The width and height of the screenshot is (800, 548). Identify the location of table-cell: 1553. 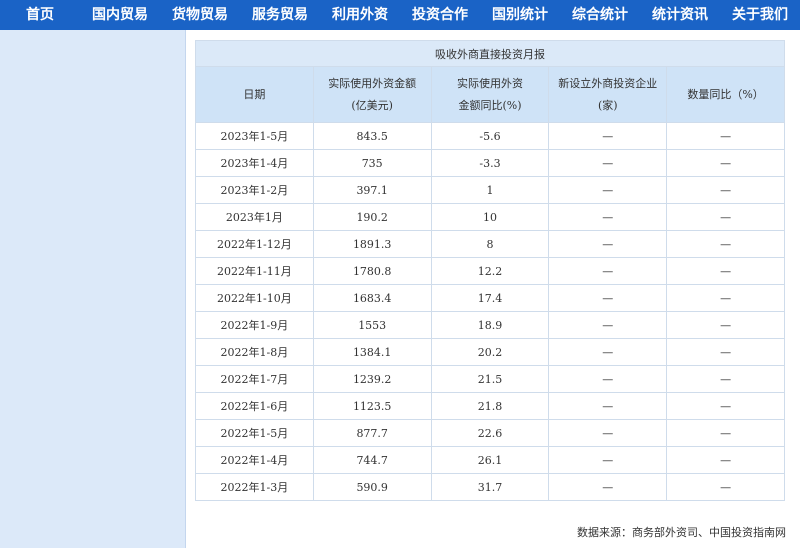
(372, 325).